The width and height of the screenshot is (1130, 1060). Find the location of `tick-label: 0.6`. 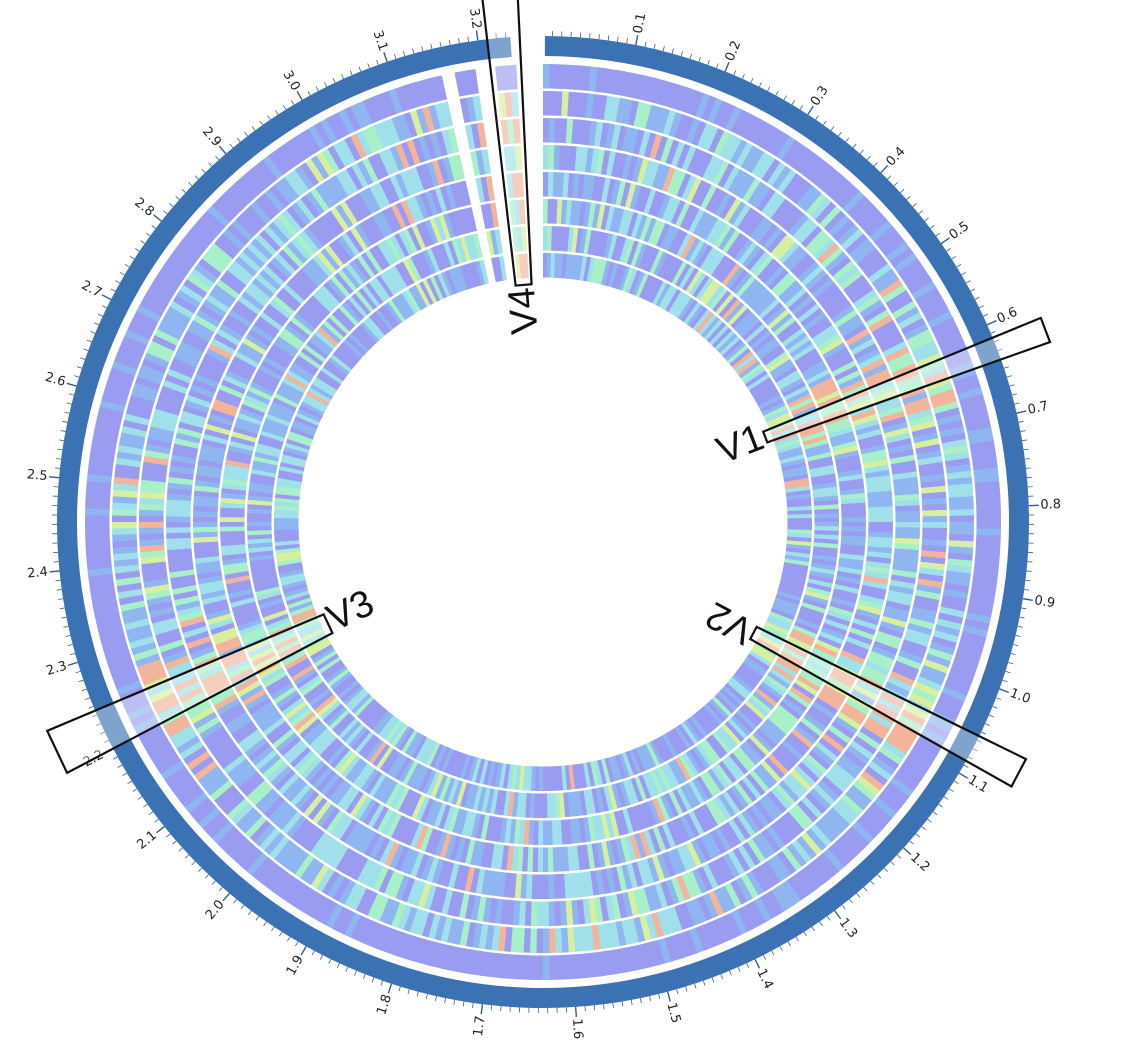

tick-label: 0.6 is located at coordinates (1007, 316).